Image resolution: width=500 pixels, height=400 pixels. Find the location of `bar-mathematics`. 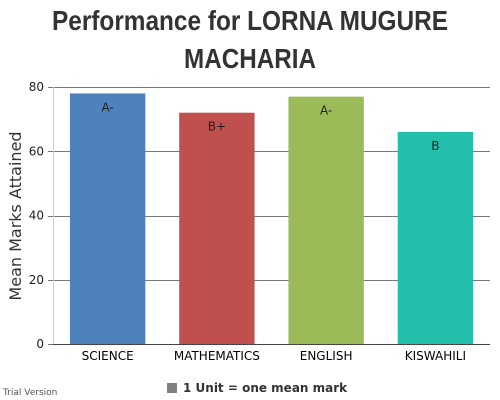

bar-mathematics is located at coordinates (217, 228).